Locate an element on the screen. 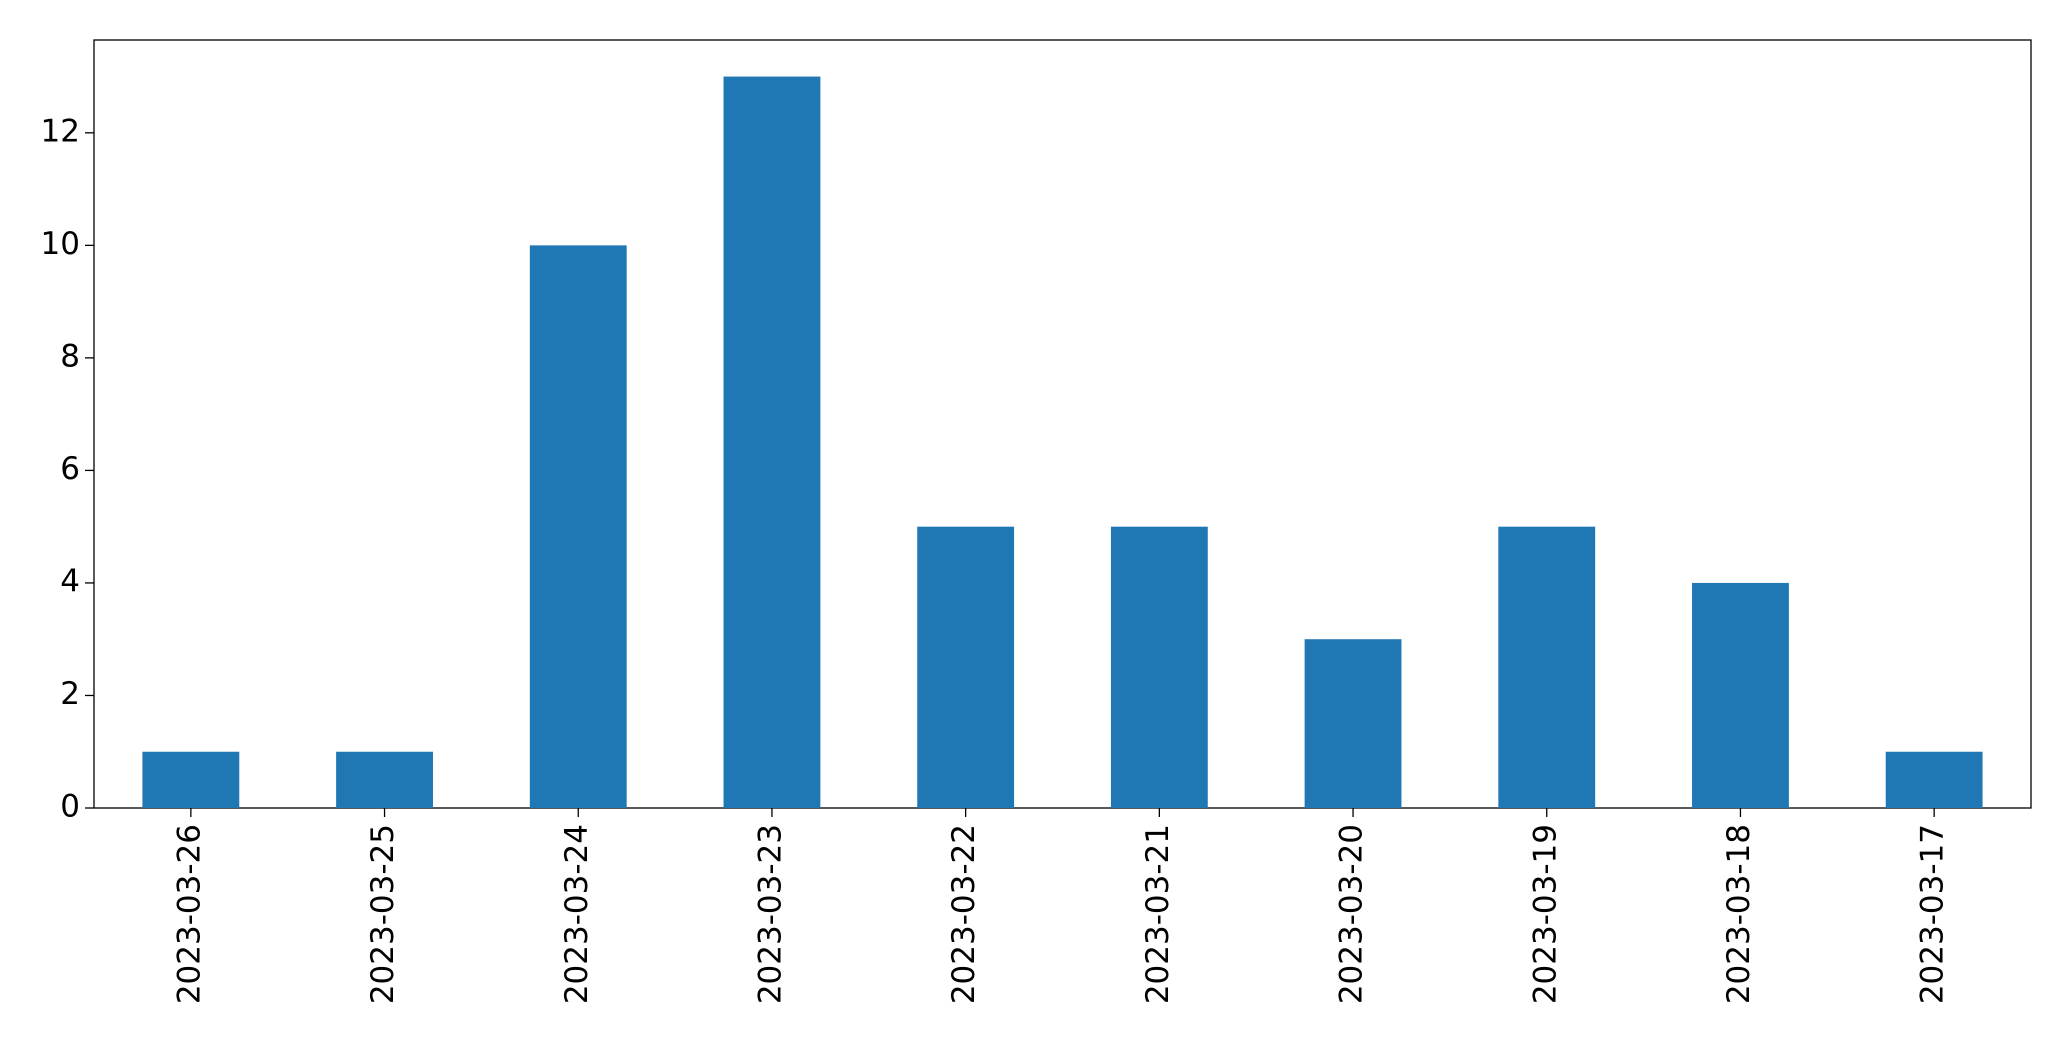 The image size is (2071, 1061). y-tick-label: 10 is located at coordinates (60, 244).